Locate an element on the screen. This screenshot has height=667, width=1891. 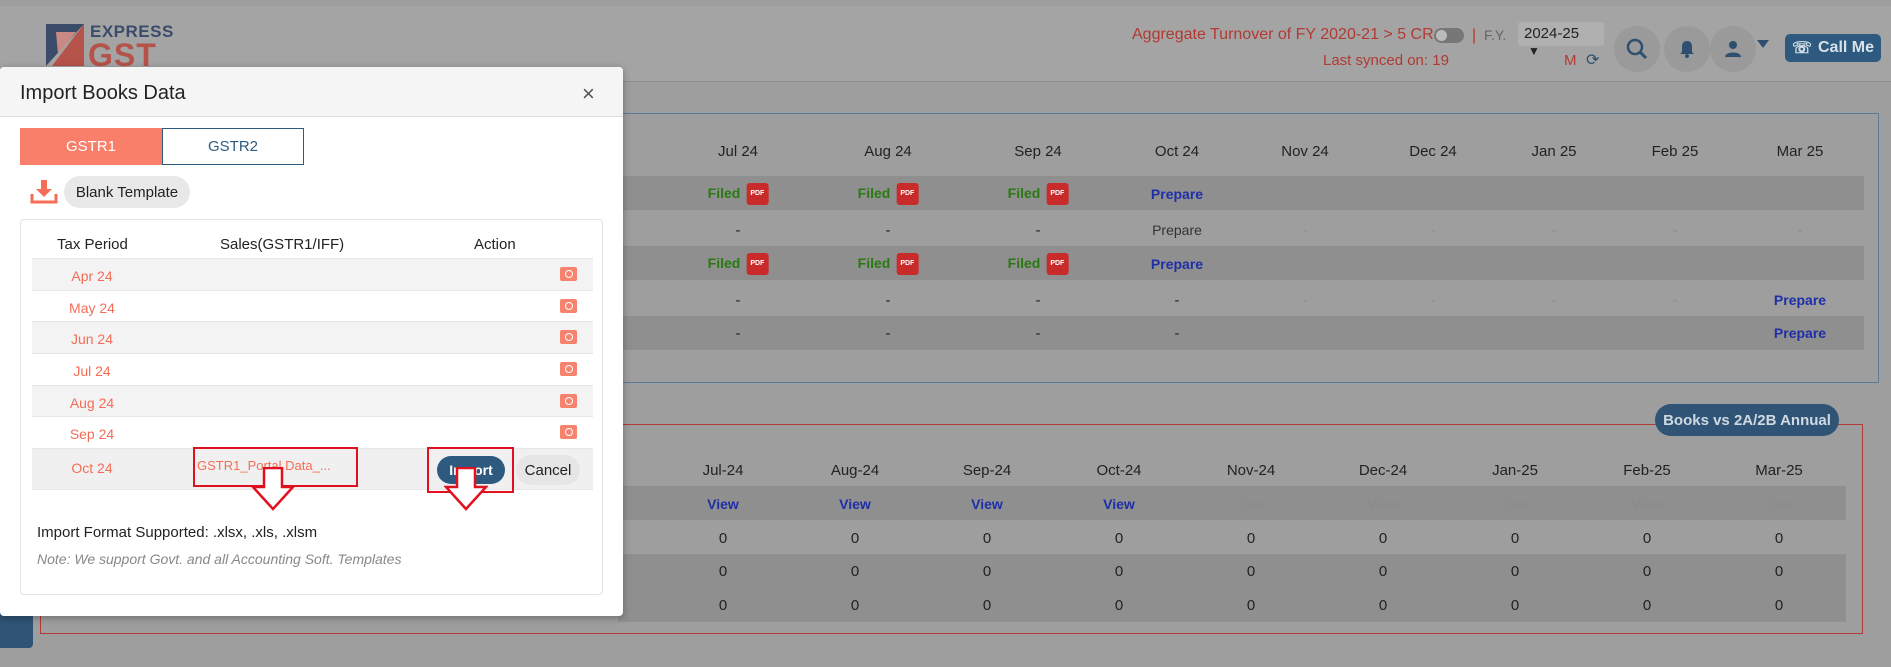
logo-mark-icon is located at coordinates (65, 45).